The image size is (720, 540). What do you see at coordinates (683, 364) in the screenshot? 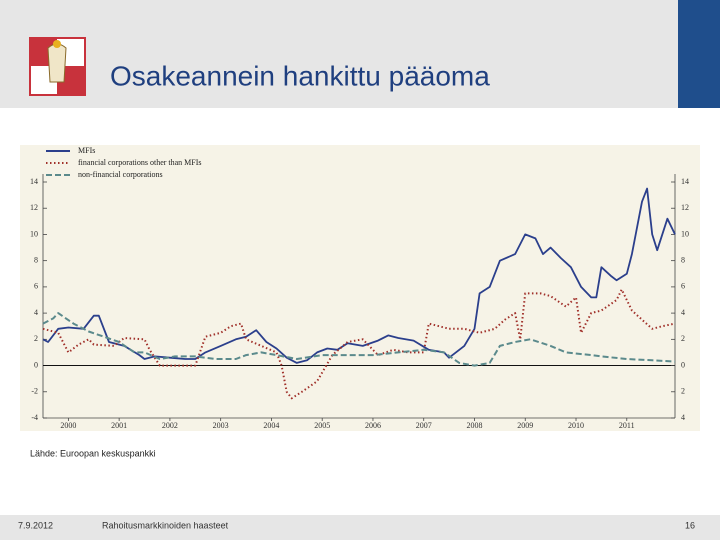
I see `y2-tick-label: 0` at bounding box center [683, 364].